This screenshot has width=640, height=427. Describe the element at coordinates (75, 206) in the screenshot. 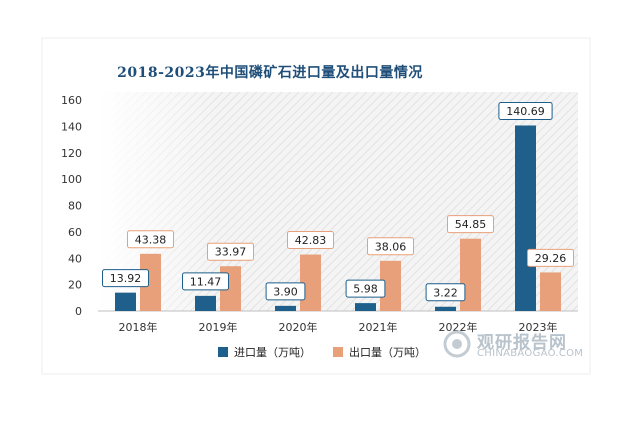

I see `y-tick-label: 80` at that location.